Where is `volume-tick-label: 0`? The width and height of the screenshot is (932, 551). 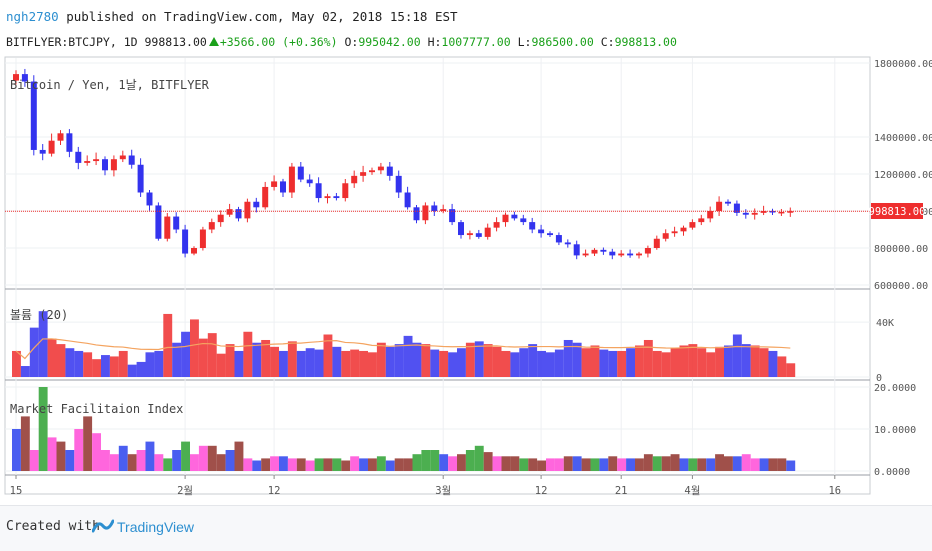
volume-tick-label: 0 is located at coordinates (879, 378).